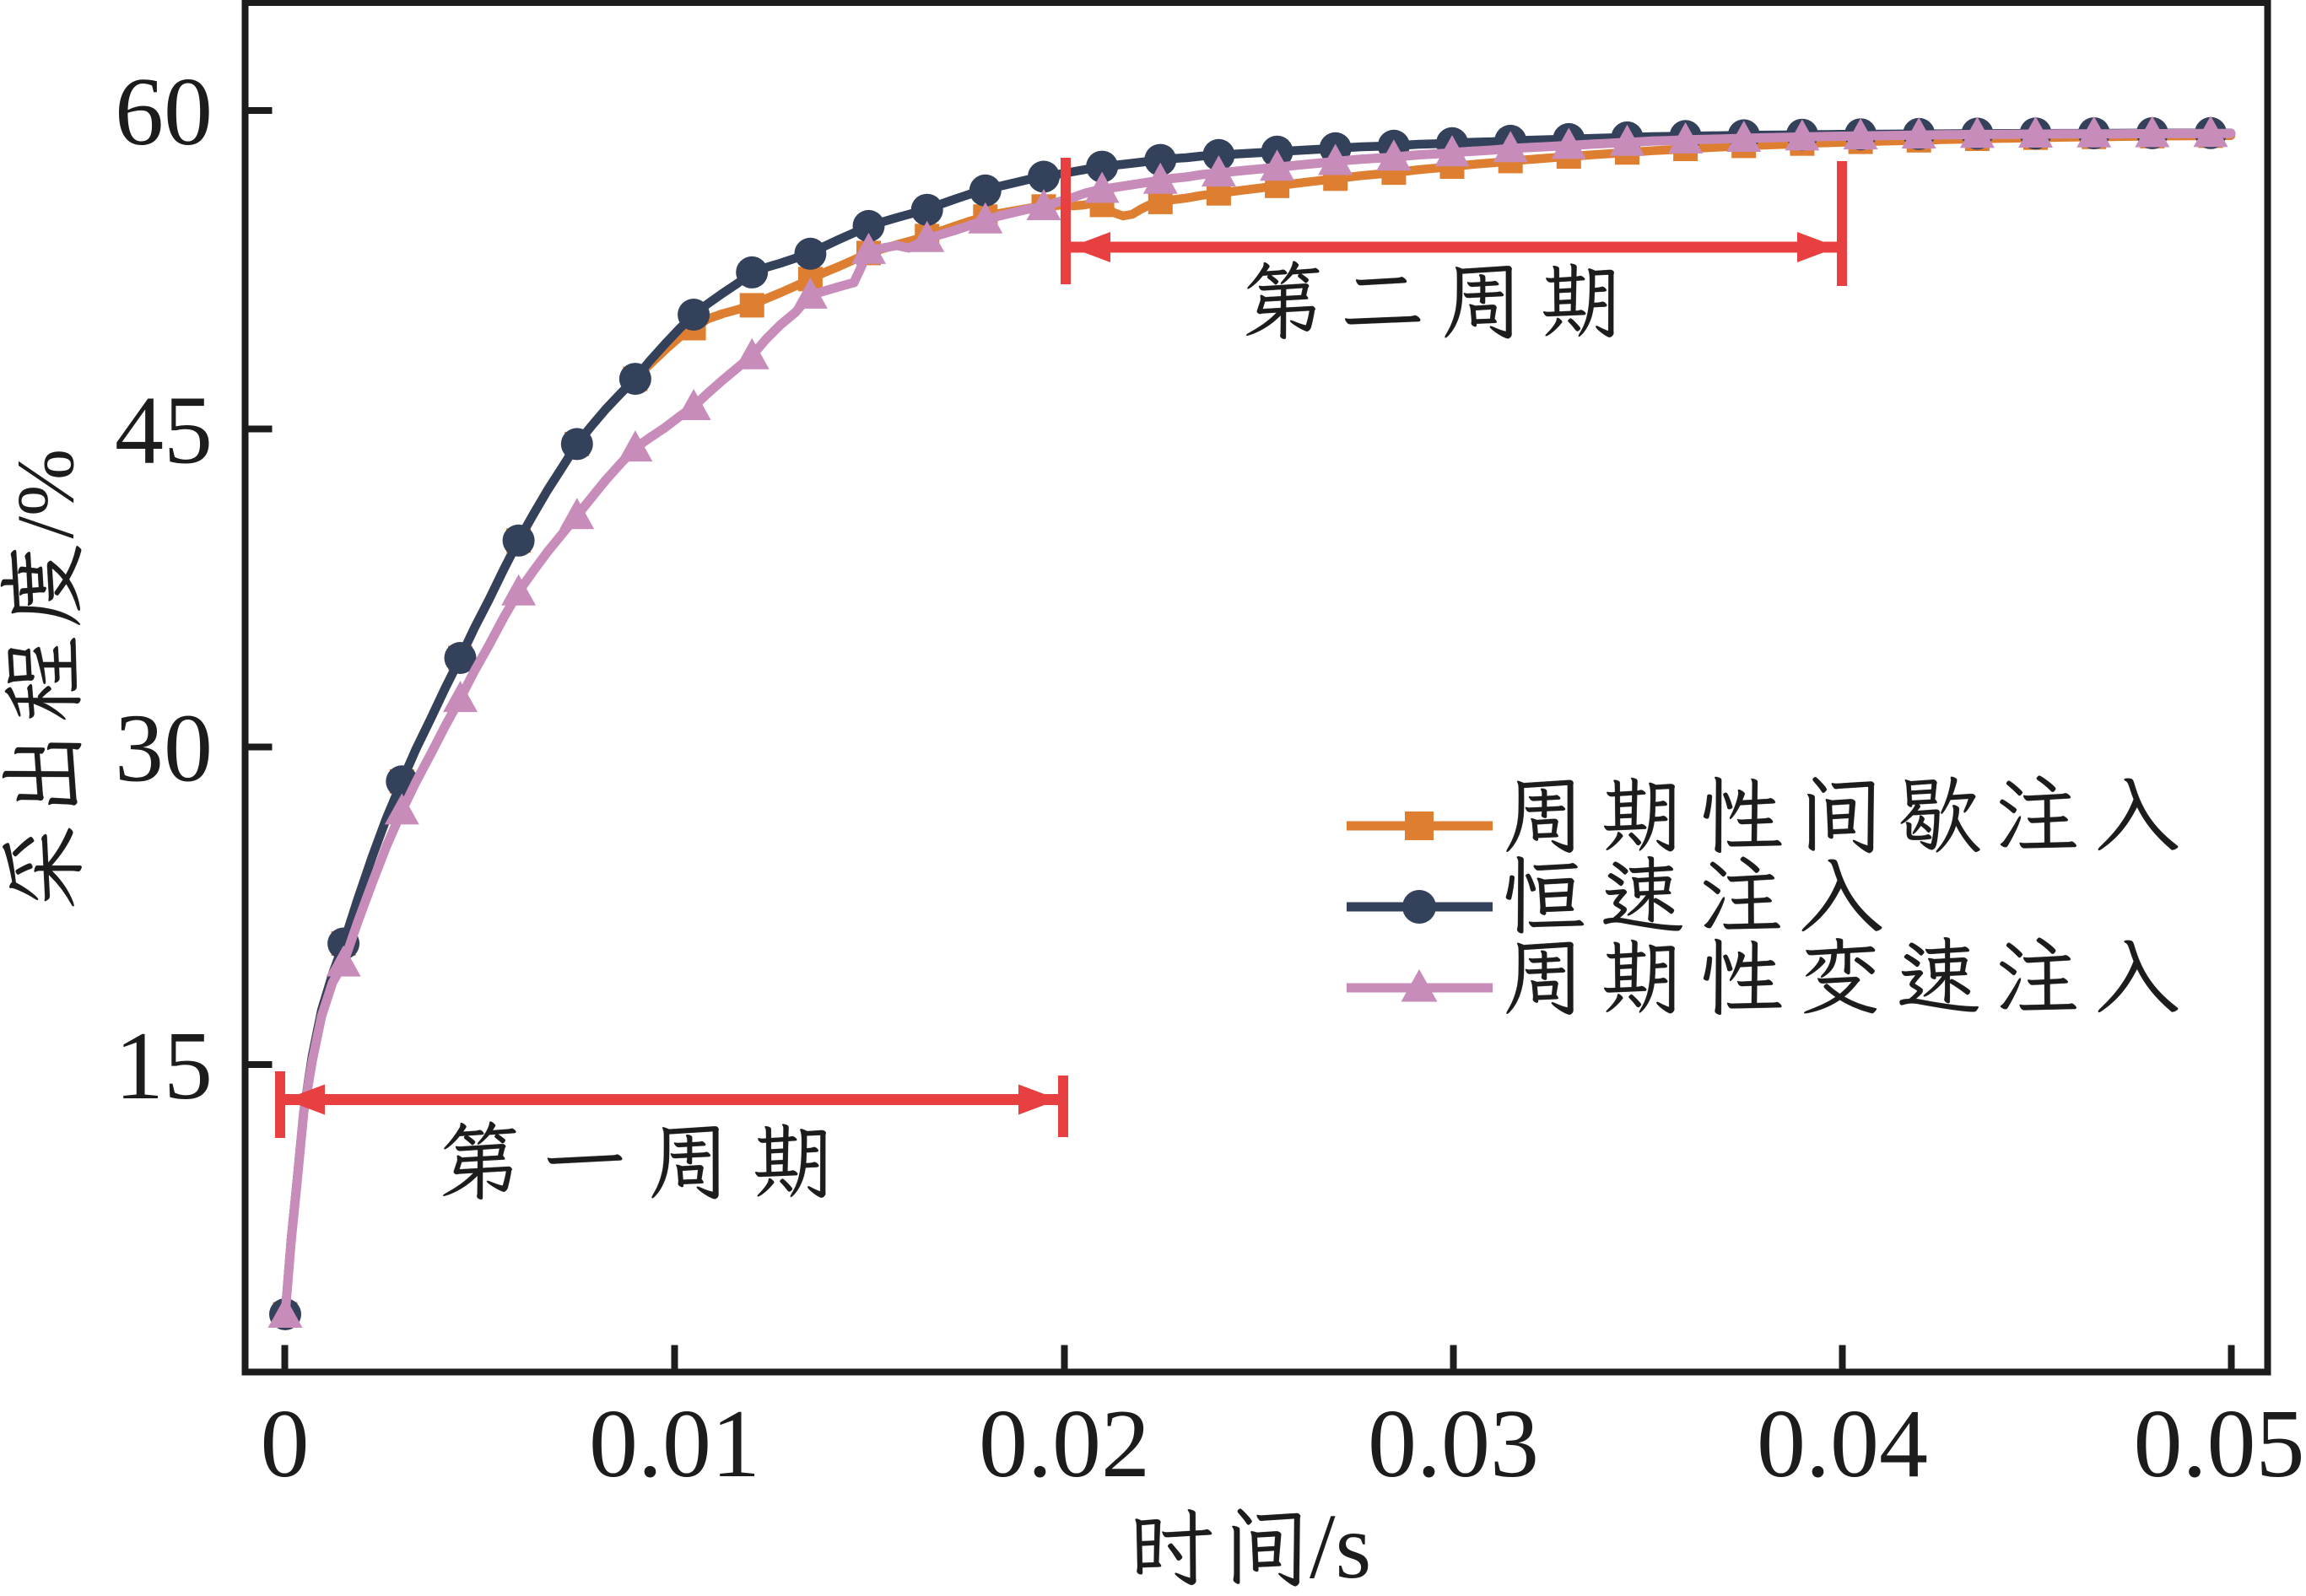 The height and width of the screenshot is (1596, 2306). I want to click on svg-text: 60, so click(164, 112).